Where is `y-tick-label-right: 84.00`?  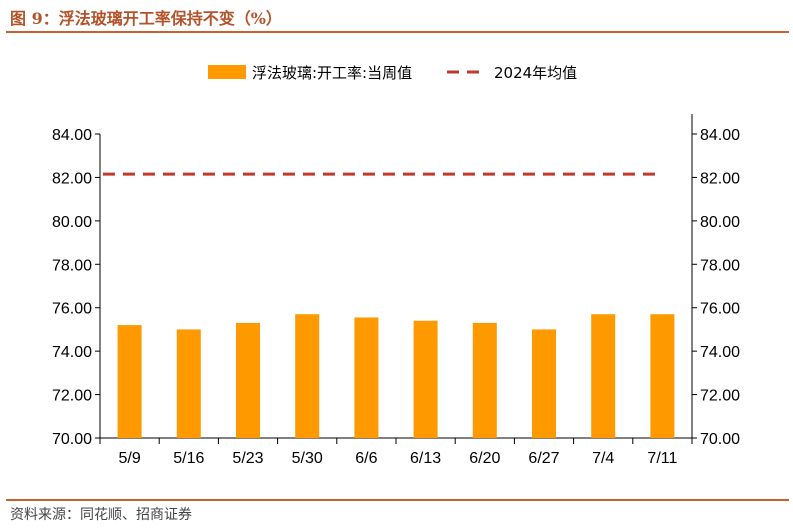 y-tick-label-right: 84.00 is located at coordinates (720, 135).